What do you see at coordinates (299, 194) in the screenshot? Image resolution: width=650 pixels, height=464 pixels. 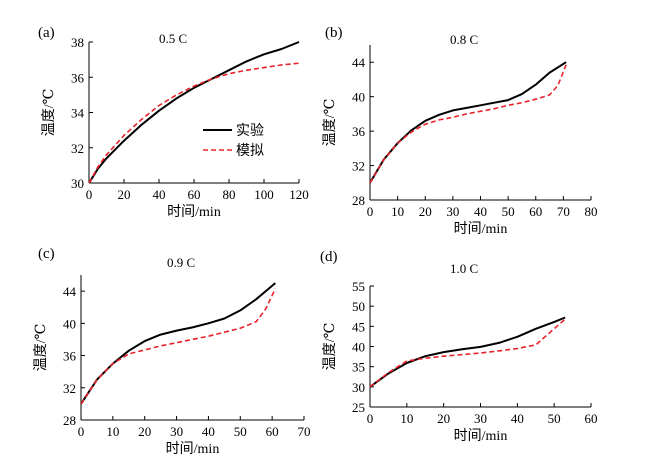 I see `x-tick-label: 120` at bounding box center [299, 194].